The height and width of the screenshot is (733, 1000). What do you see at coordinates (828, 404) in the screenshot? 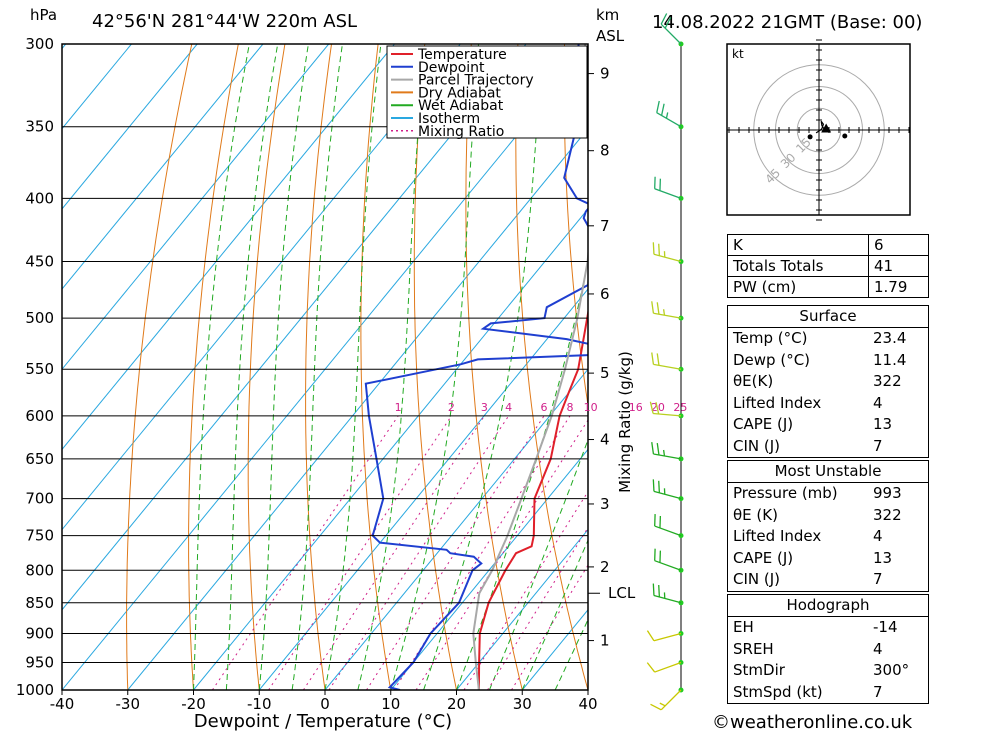
I see `index-row: Lifted Index 4` at bounding box center [828, 404].